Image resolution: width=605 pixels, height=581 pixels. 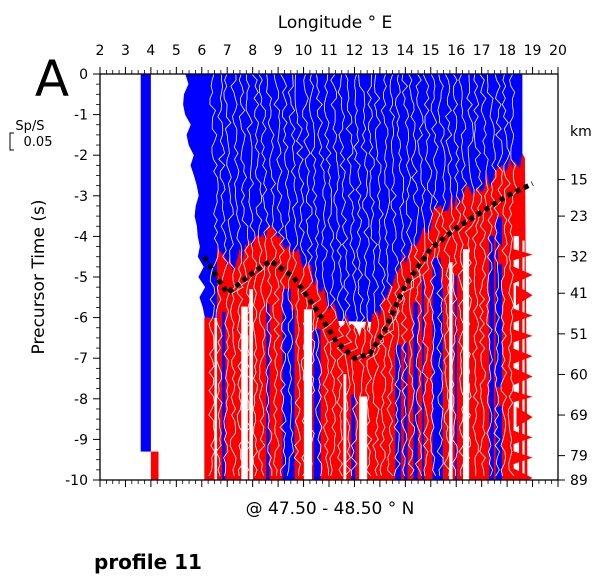 I want to click on left-tick-label: -4, so click(x=81, y=237).